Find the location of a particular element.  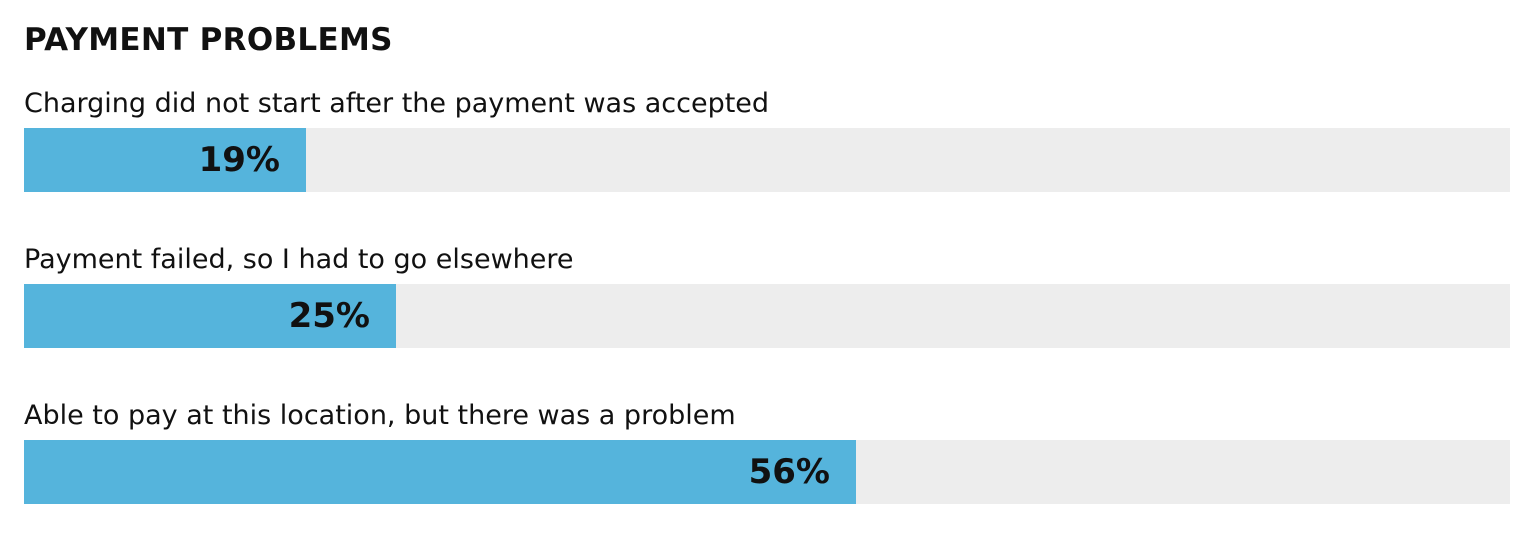

bar-track: 56% is located at coordinates (767, 472).